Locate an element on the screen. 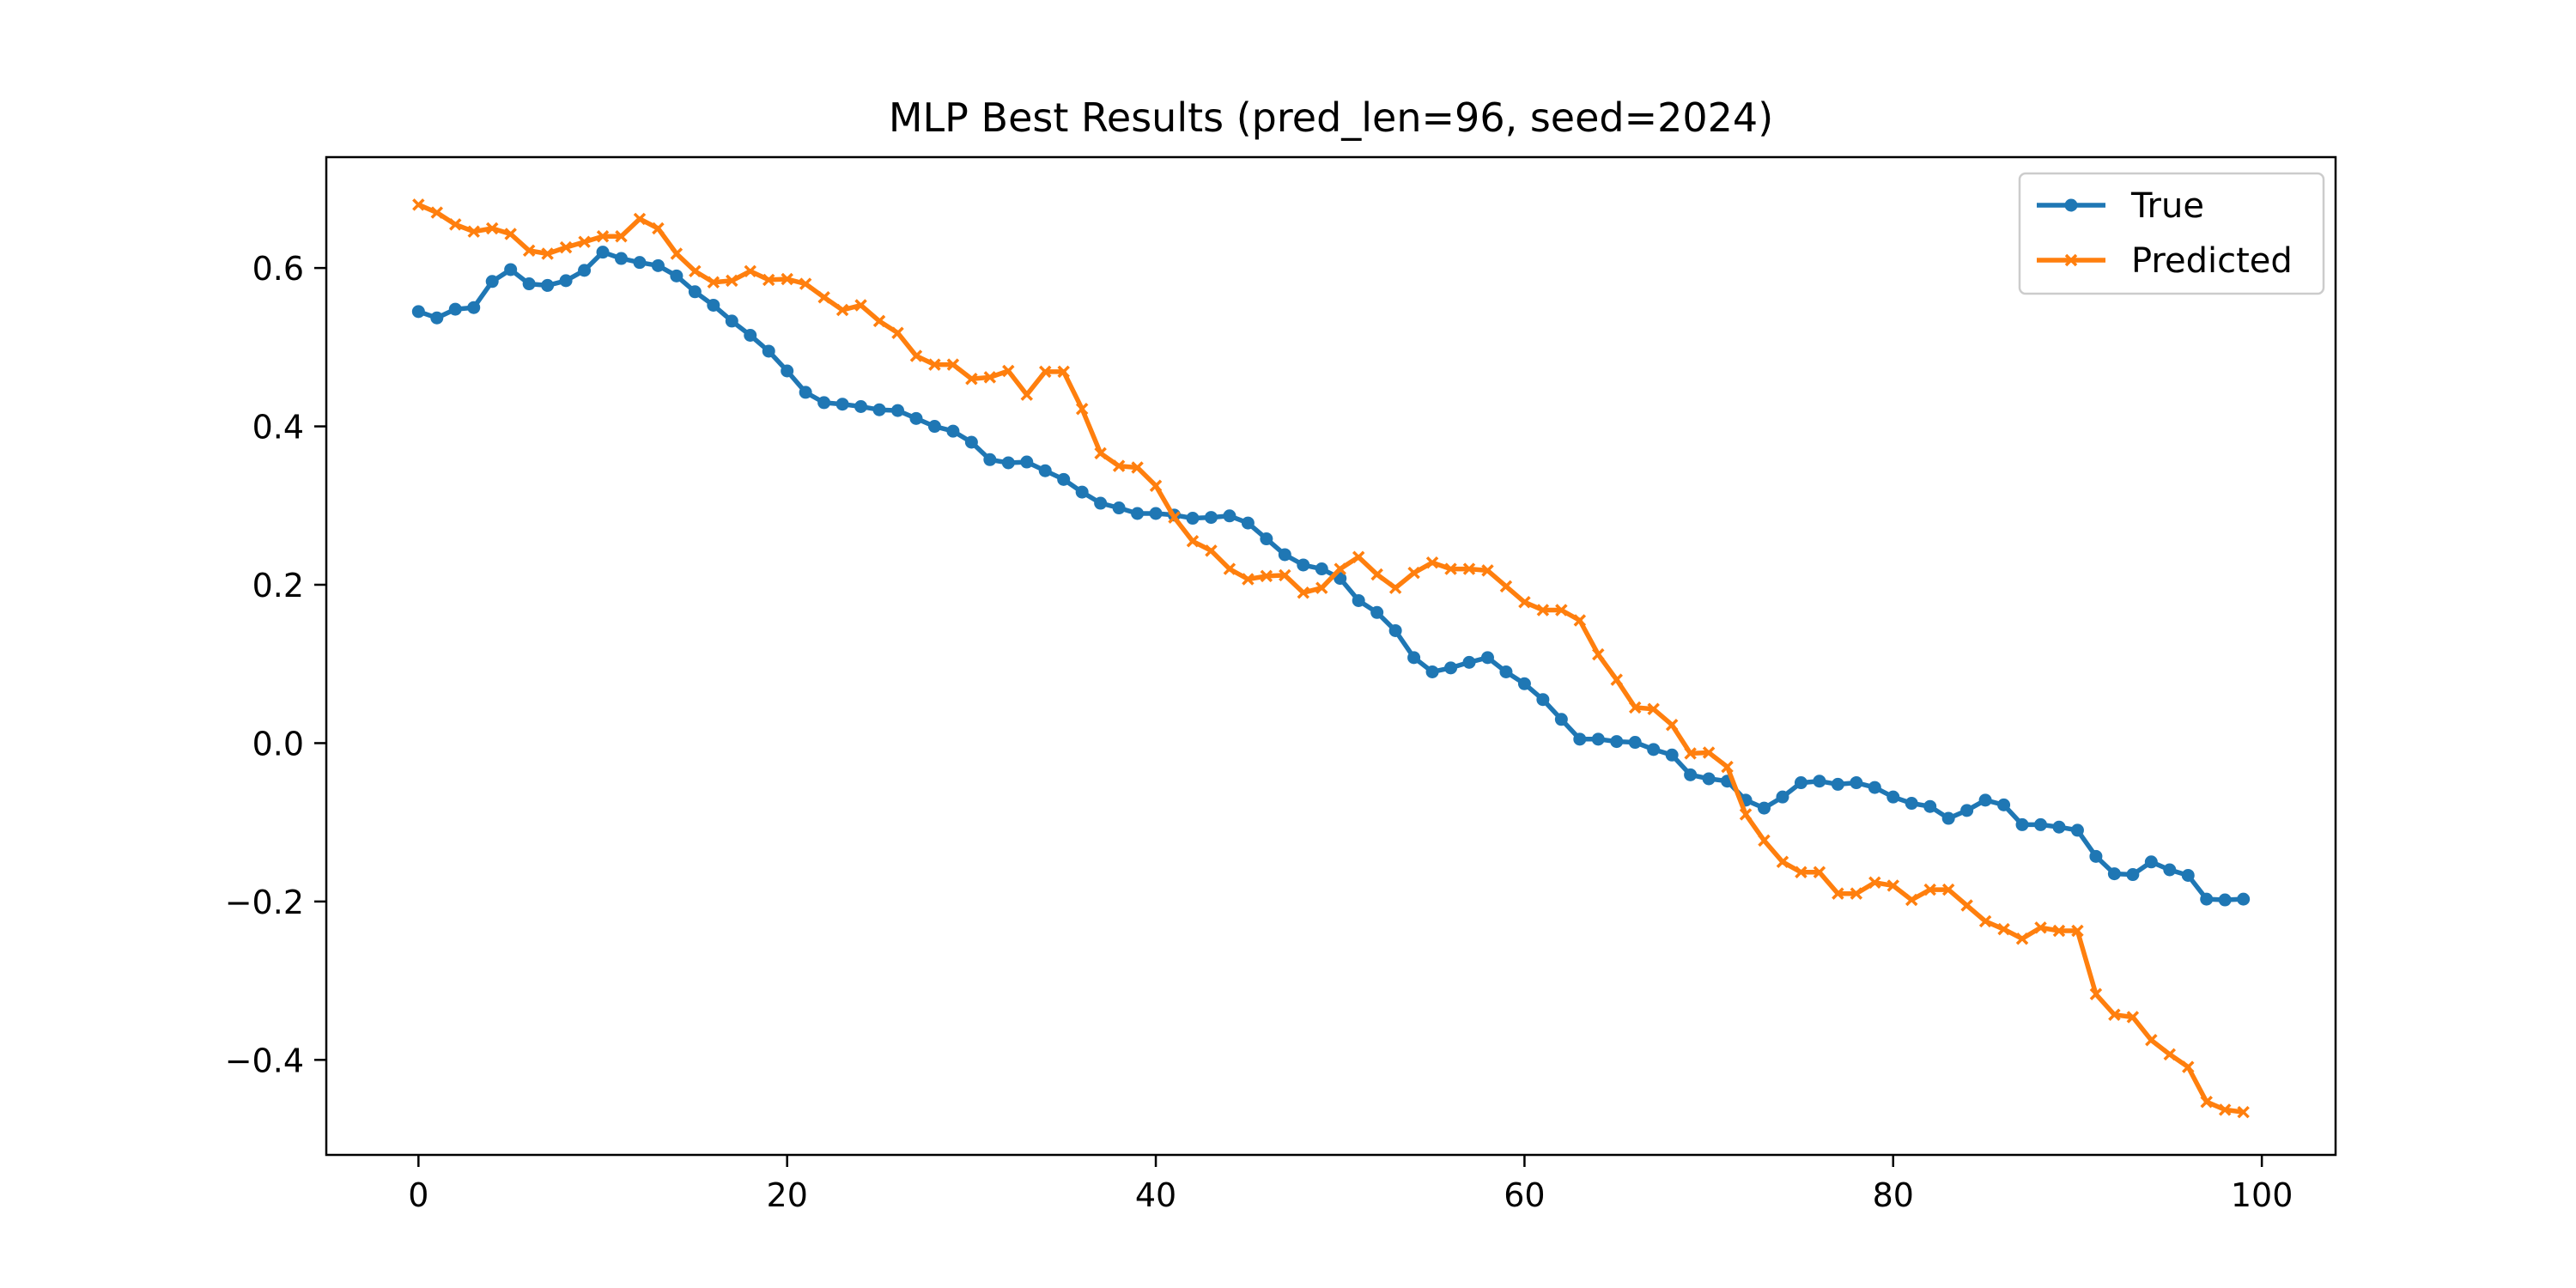  y-tick-label: 0.4 is located at coordinates (278, 428).